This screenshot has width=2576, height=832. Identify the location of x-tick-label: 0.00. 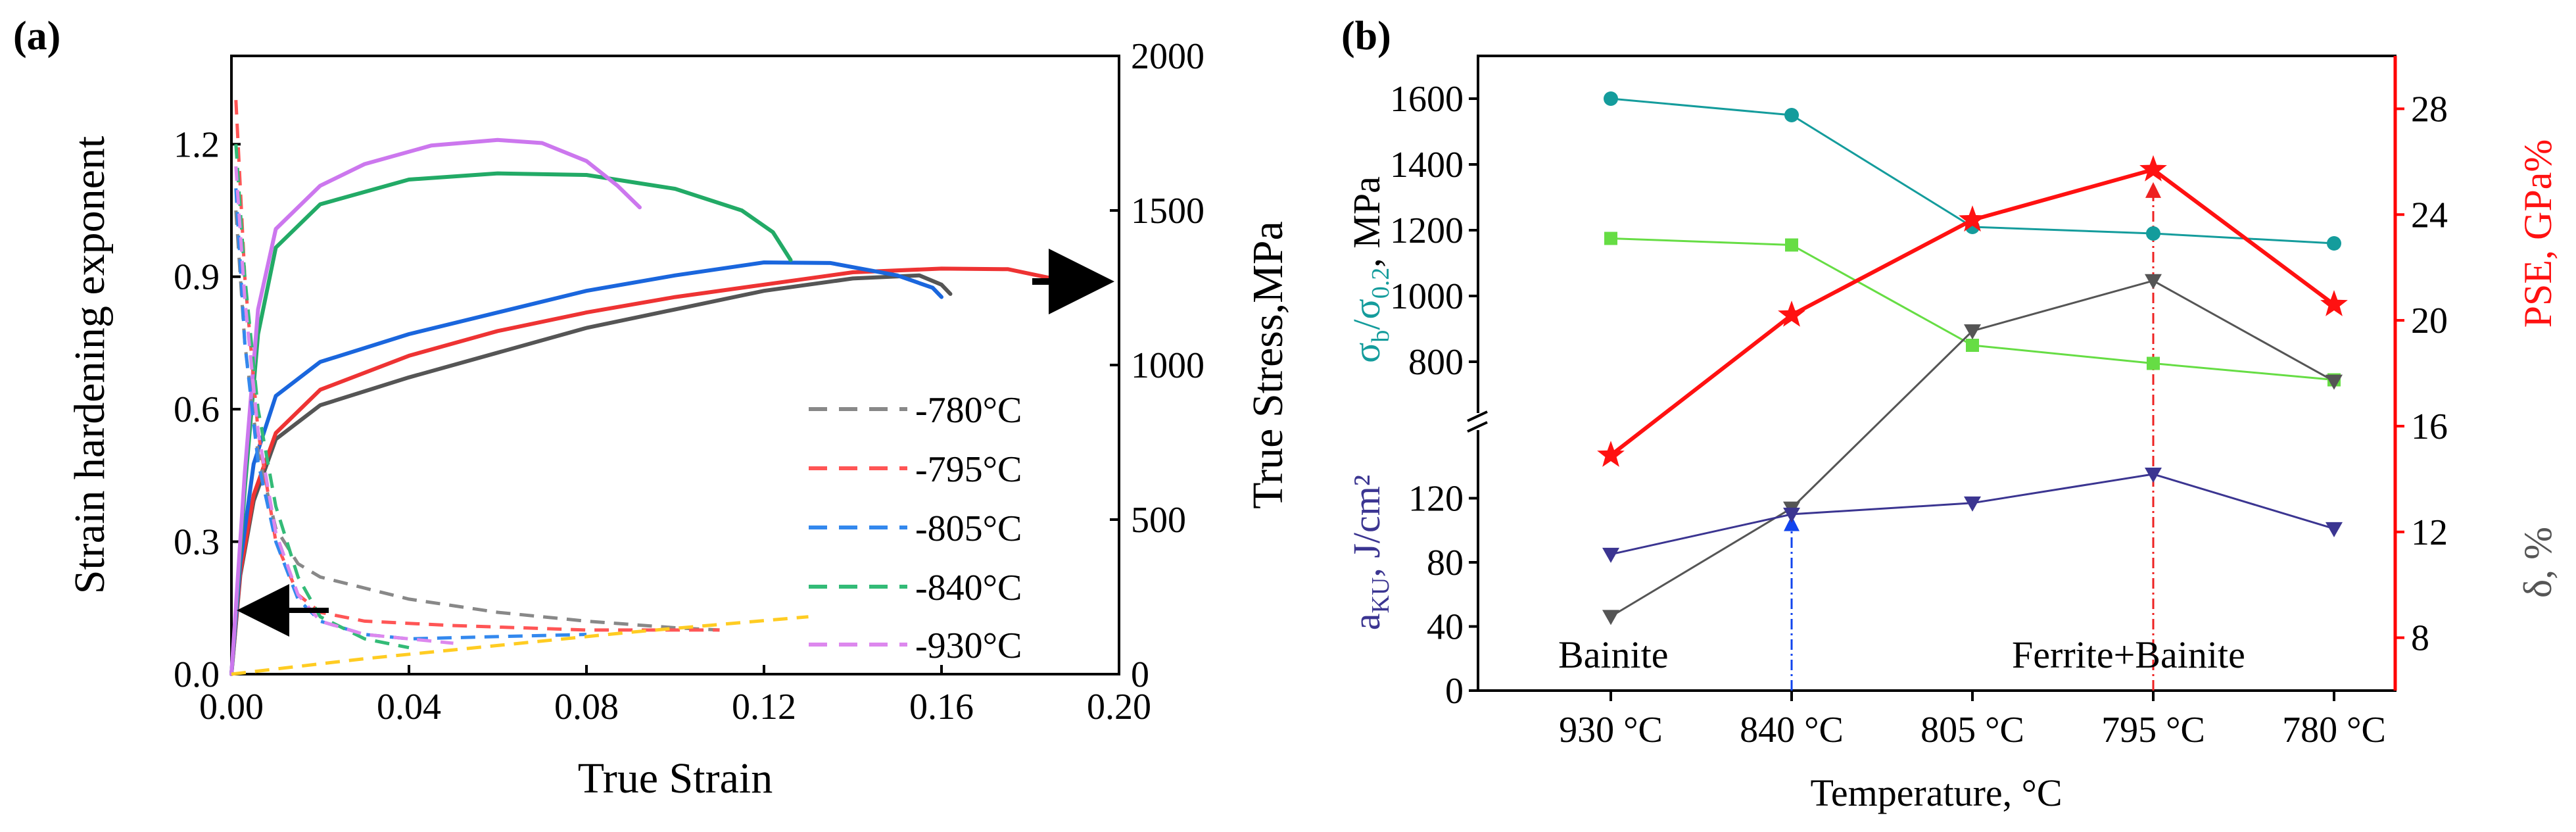
(232, 707).